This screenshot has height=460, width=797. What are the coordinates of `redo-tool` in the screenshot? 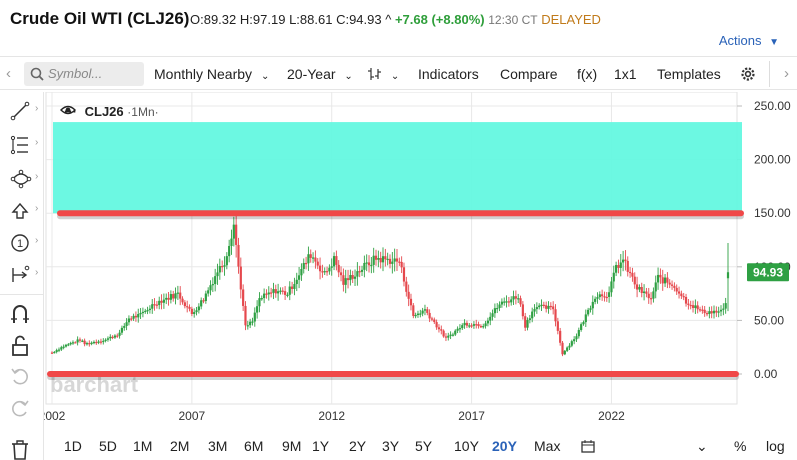 It's located at (22, 409).